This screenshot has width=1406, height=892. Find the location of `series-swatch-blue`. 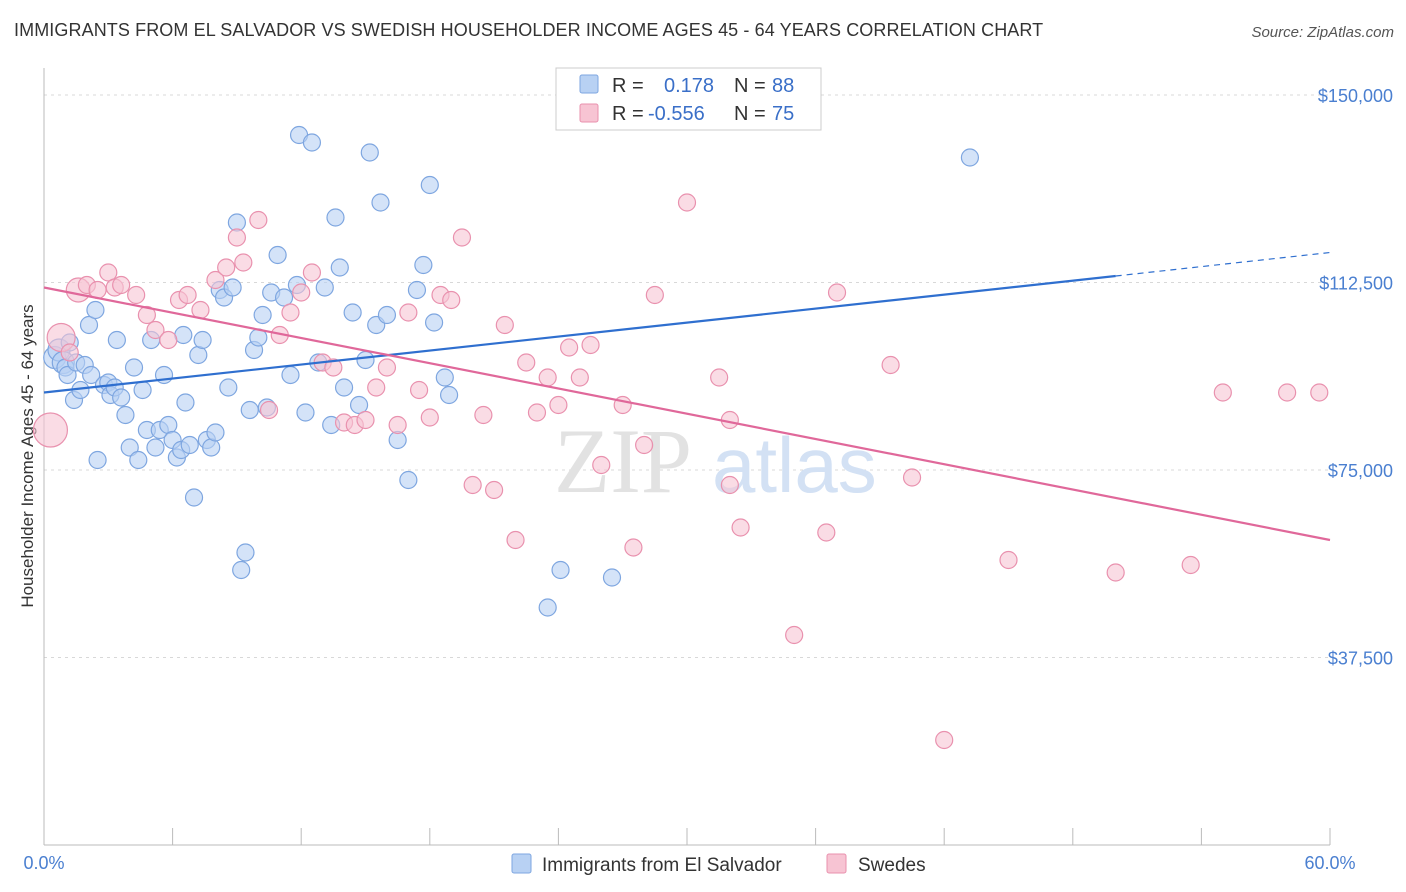

series-swatch-blue is located at coordinates (521, 863).